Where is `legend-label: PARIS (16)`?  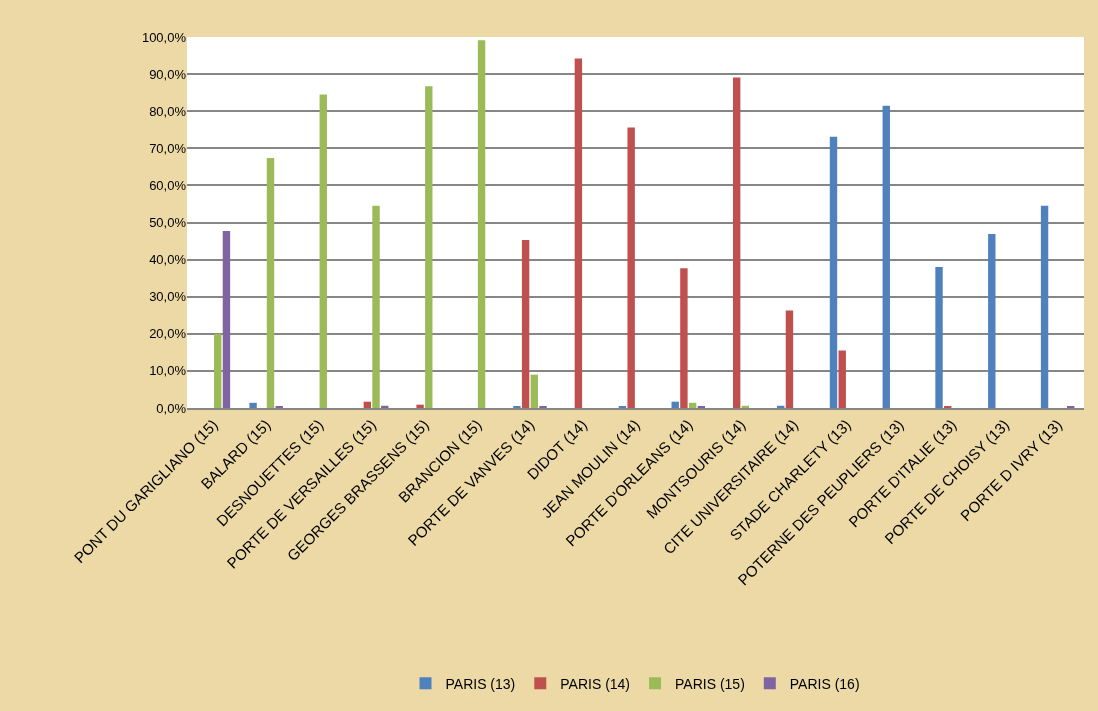 legend-label: PARIS (16) is located at coordinates (824, 683).